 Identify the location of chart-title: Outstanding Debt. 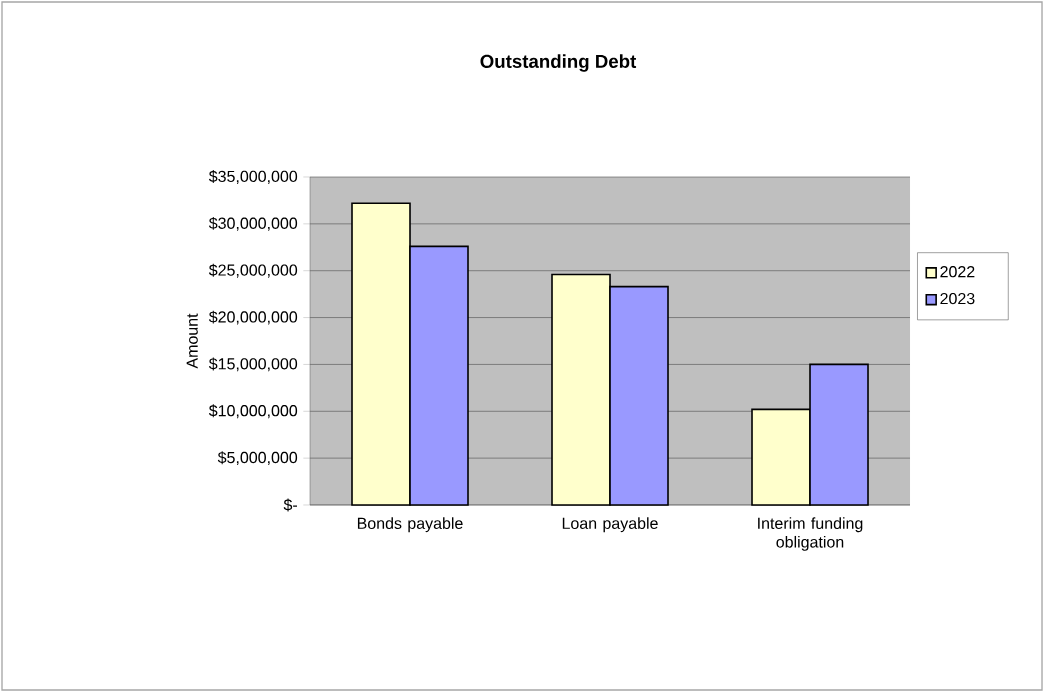
(558, 63).